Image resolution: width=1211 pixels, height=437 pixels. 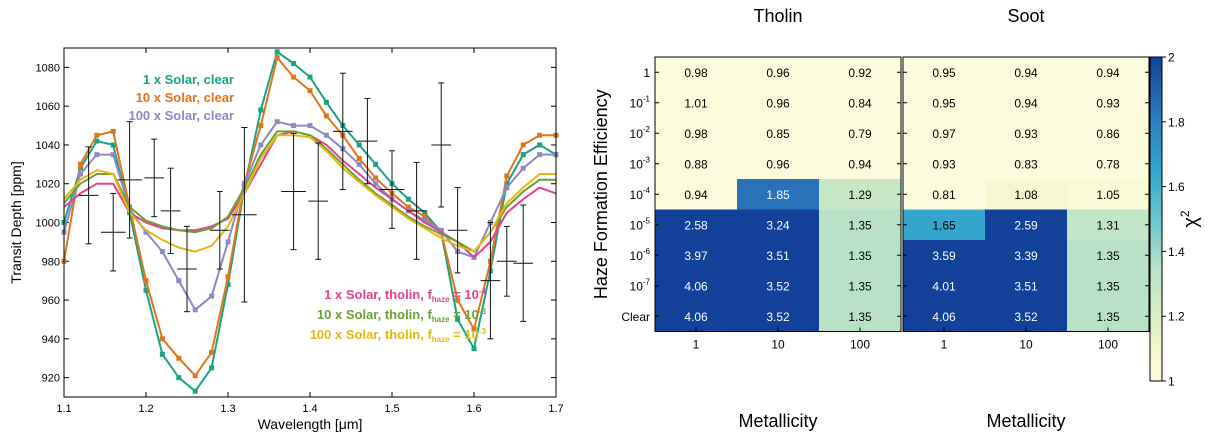 What do you see at coordinates (944, 345) in the screenshot?
I see `x-tick-label: 1` at bounding box center [944, 345].